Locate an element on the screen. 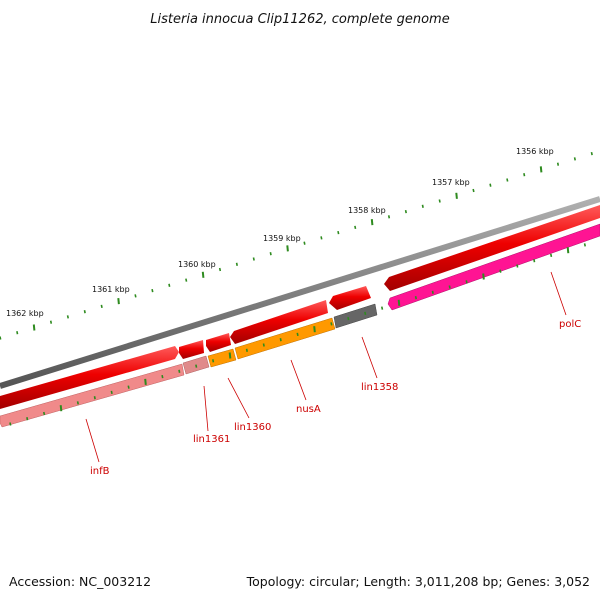  gene-lin1358 is located at coordinates (355, 316).